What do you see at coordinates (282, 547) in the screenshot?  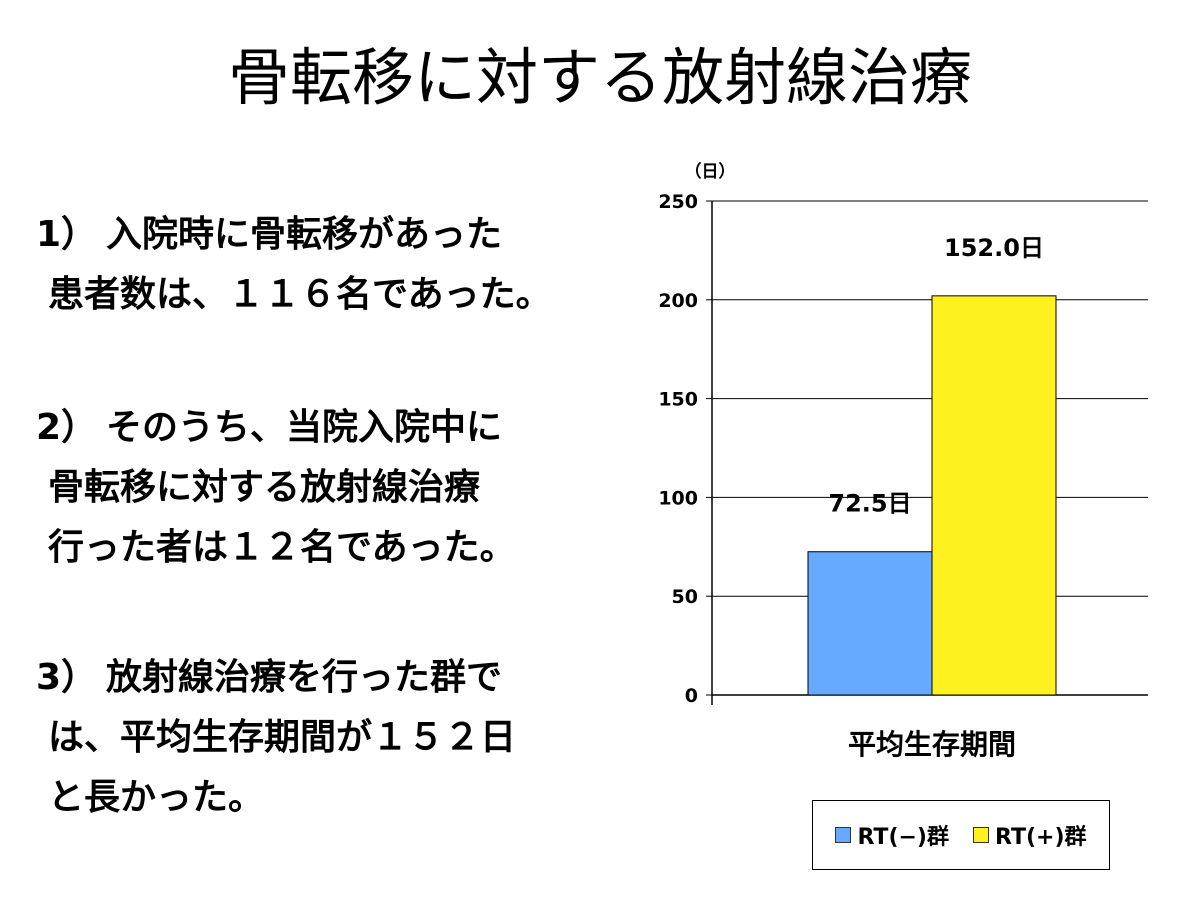 I see `bullet-text: 行った者は１２名であった。` at bounding box center [282, 547].